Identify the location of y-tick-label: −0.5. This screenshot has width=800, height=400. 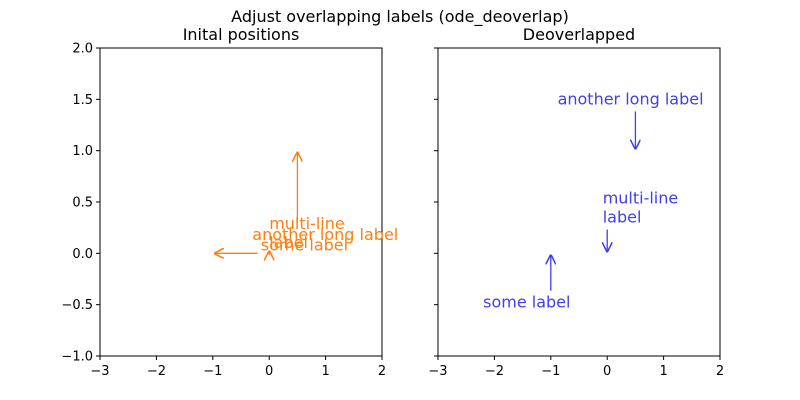
(77, 305).